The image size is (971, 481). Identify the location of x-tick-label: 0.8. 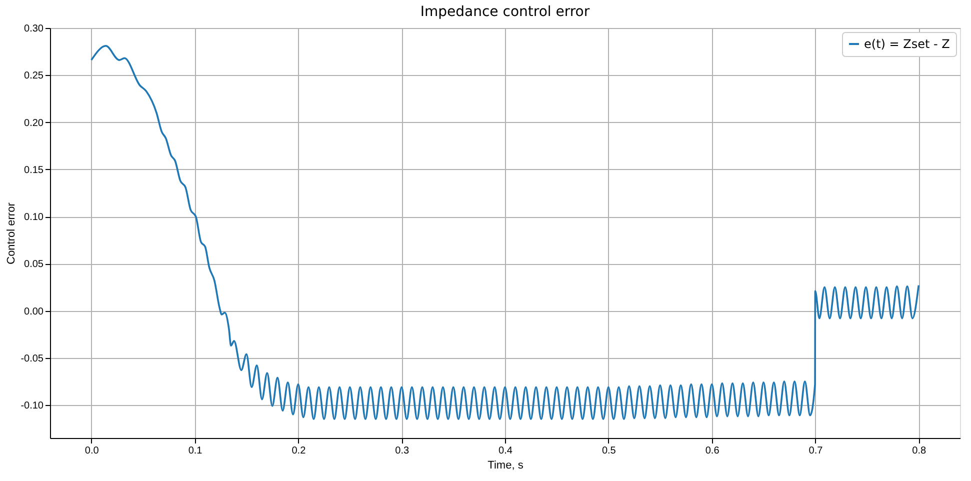
(919, 451).